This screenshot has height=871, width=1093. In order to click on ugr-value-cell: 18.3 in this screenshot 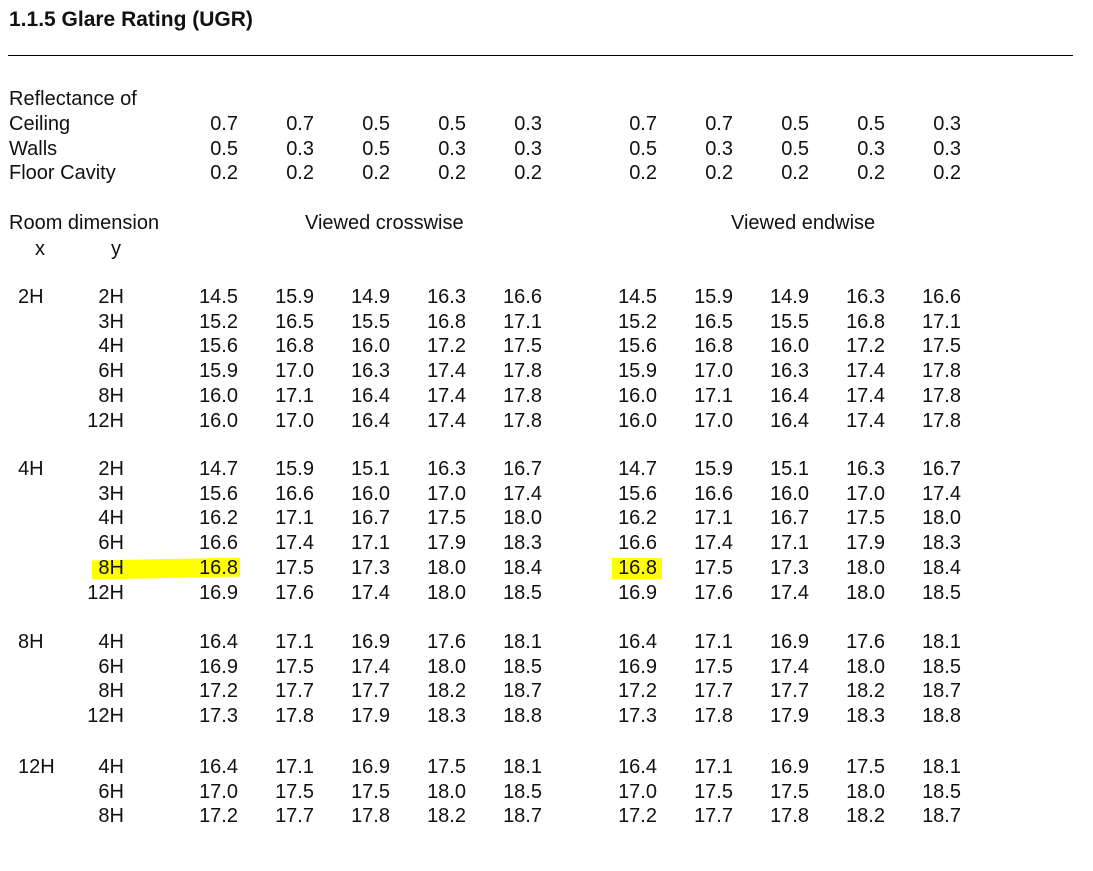, I will do `click(865, 716)`.